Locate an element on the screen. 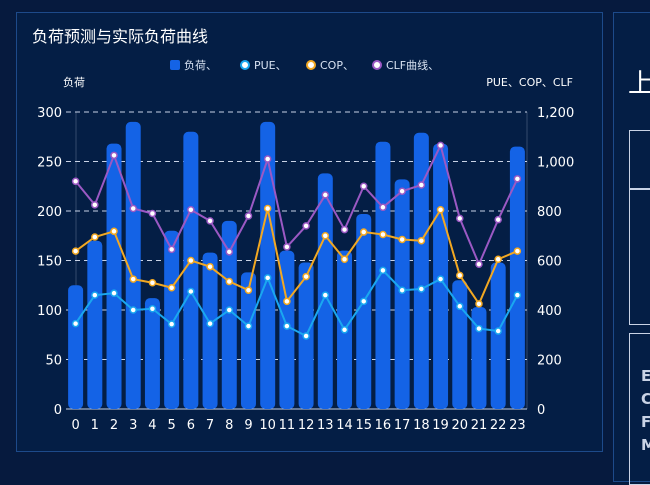 This screenshot has width=650, height=485. legend-swatch is located at coordinates (175, 65).